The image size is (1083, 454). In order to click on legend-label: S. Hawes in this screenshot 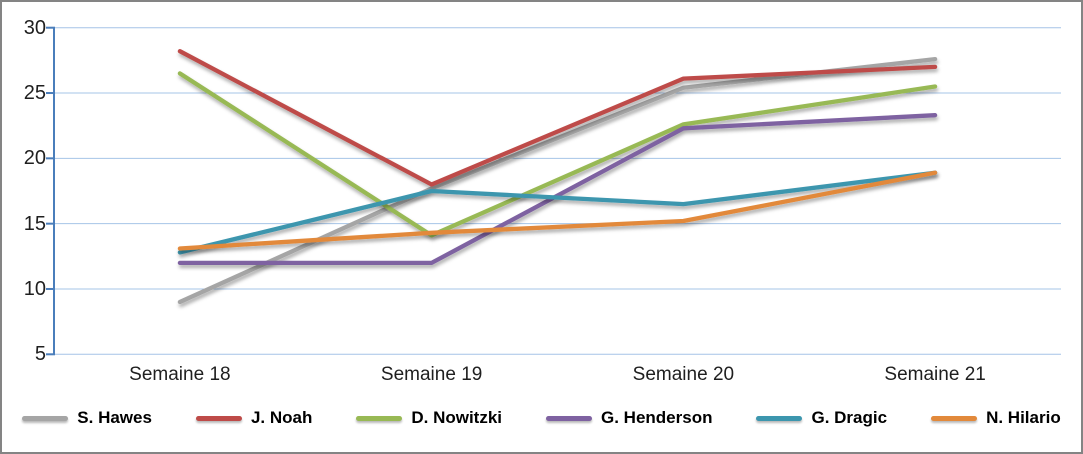, I will do `click(114, 417)`.